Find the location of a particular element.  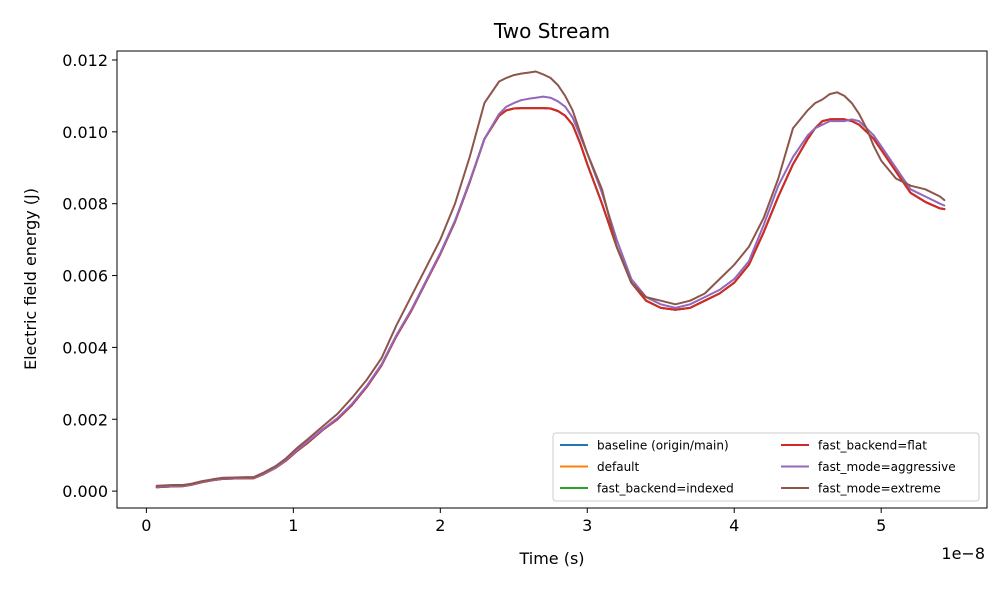

legend-frame is located at coordinates (766, 467).